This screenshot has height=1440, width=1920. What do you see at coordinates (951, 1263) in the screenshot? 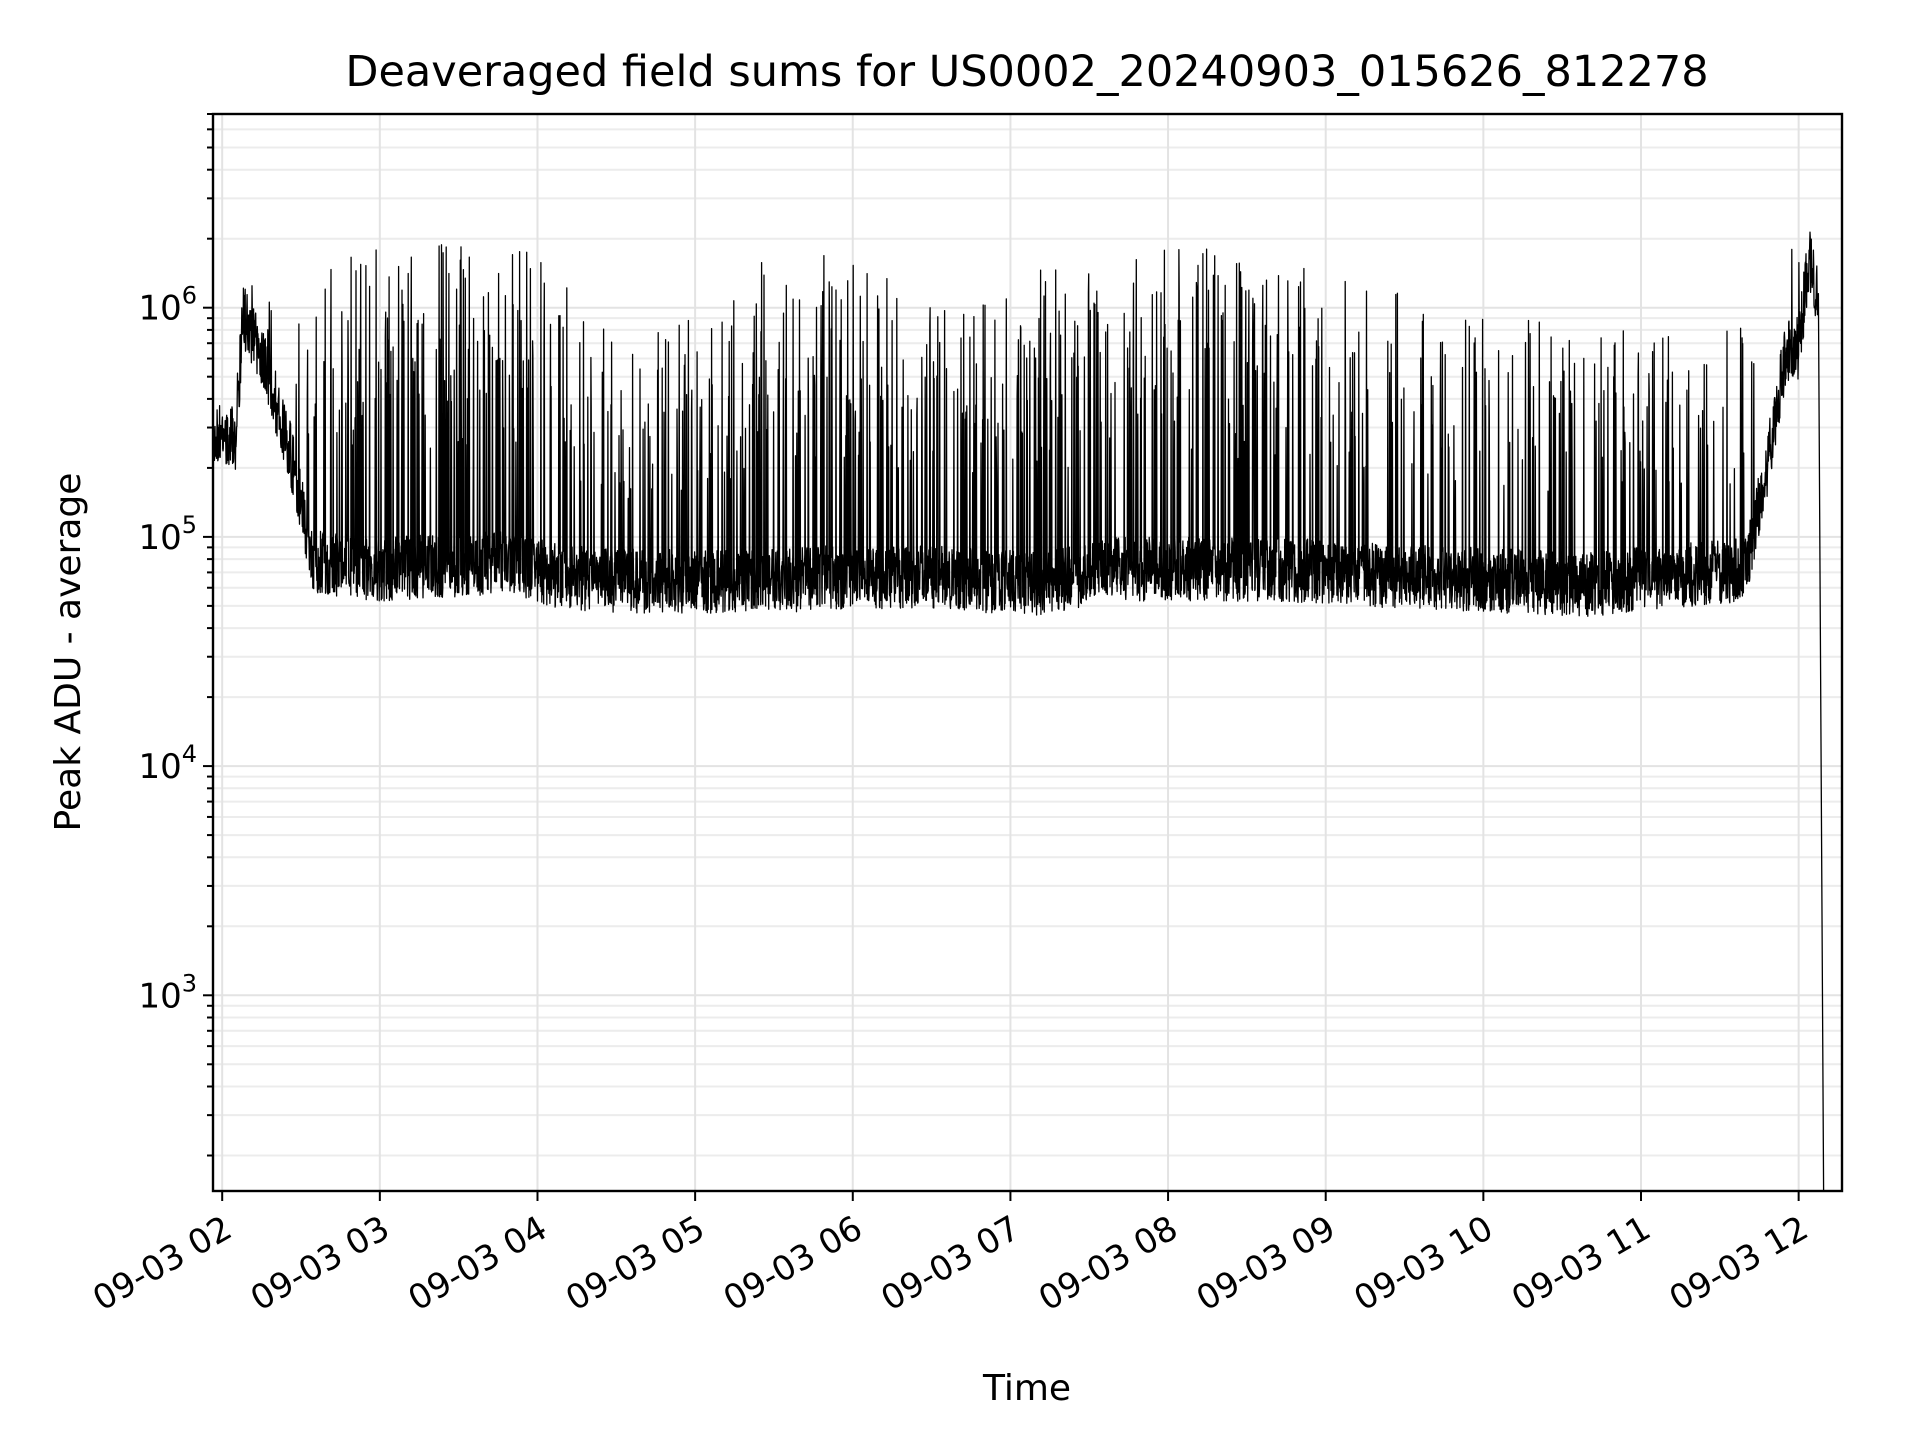
I see `x-tick-label: 09-03 07` at bounding box center [951, 1263].